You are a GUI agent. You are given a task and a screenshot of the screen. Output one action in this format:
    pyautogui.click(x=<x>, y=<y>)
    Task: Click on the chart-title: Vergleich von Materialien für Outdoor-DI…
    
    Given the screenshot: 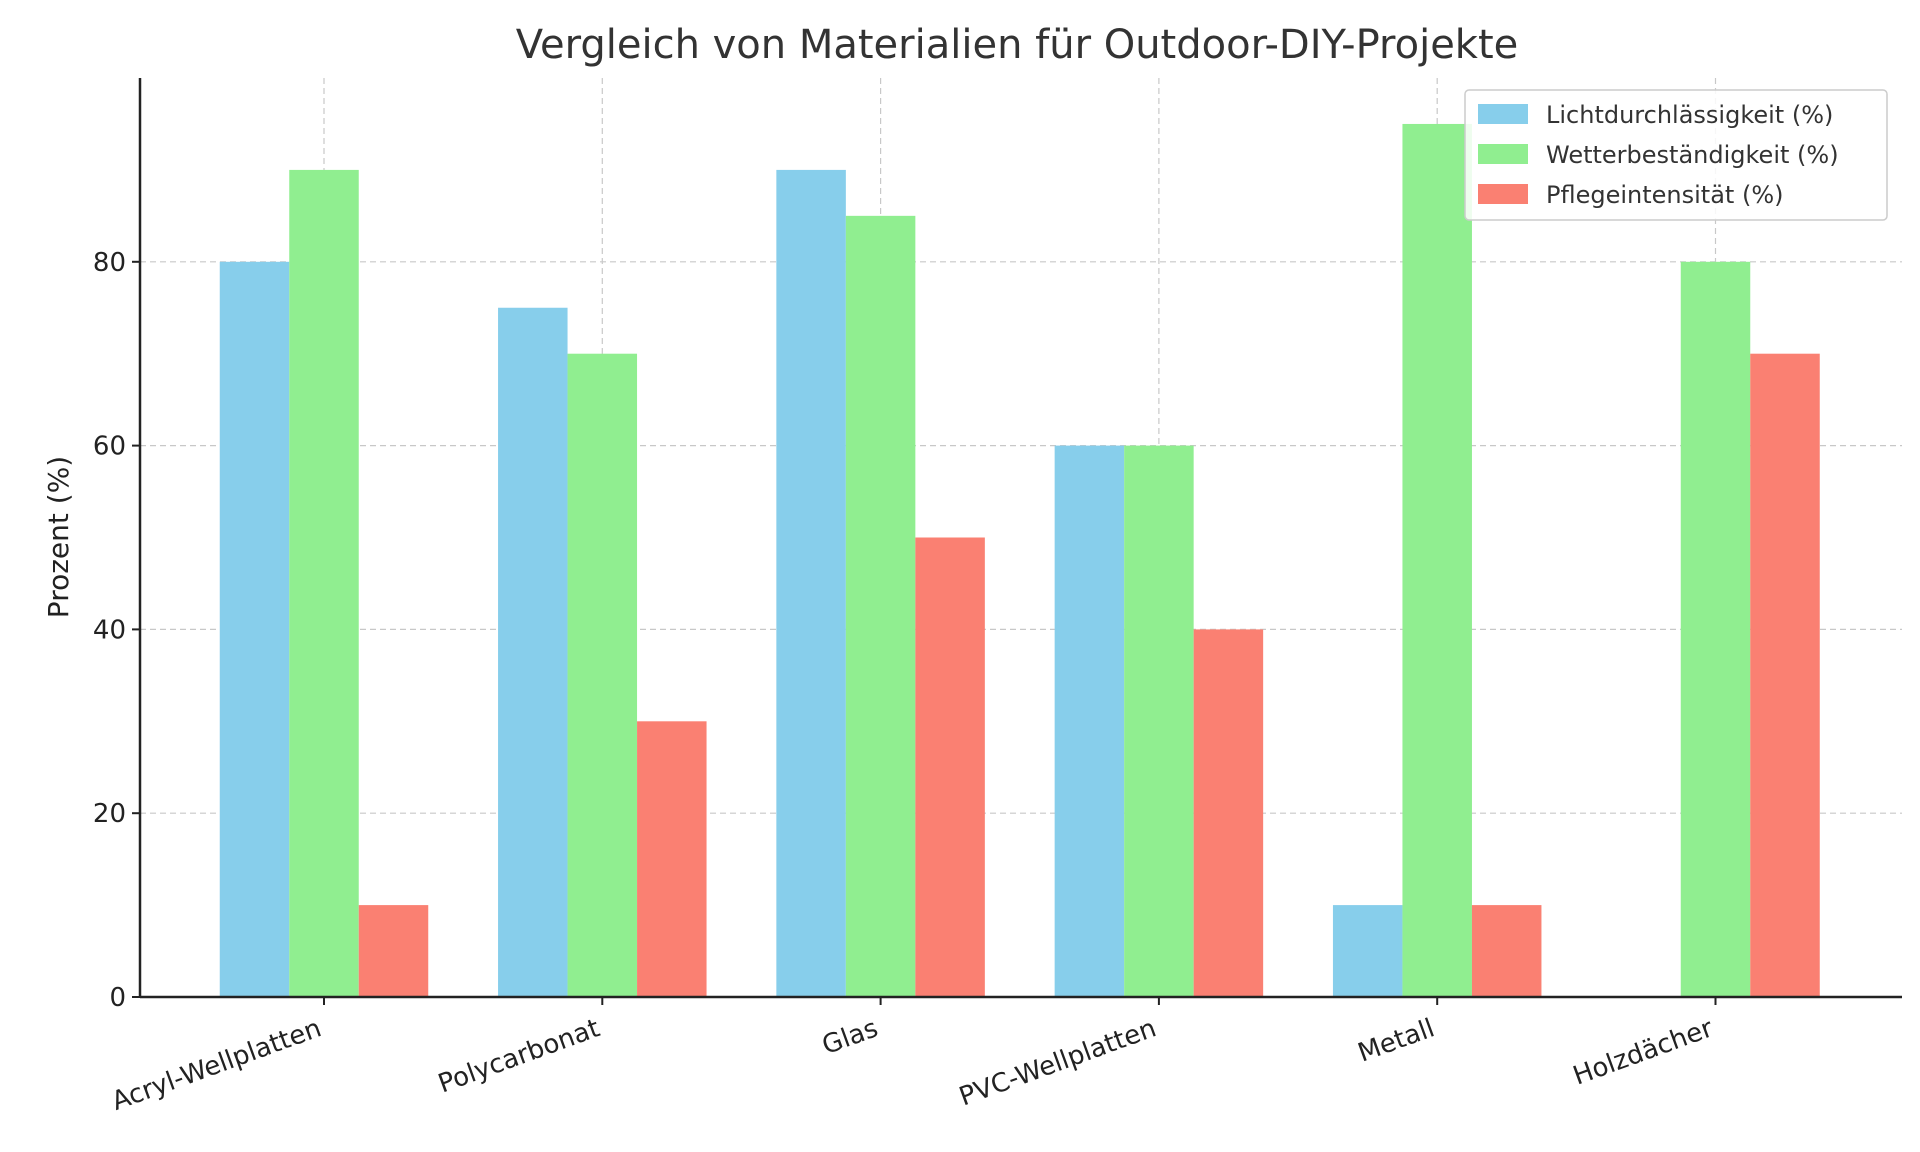 What is the action you would take?
    pyautogui.click(x=1017, y=45)
    